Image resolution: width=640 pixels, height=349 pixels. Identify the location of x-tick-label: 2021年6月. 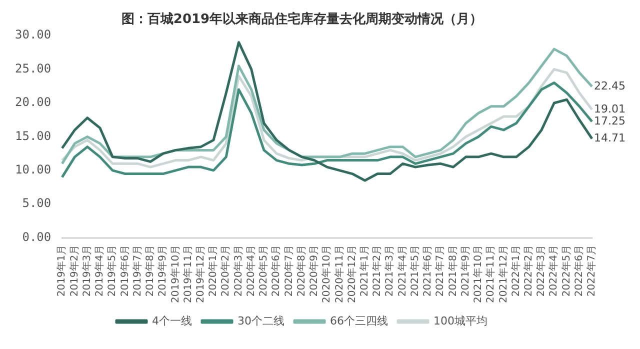
(428, 270).